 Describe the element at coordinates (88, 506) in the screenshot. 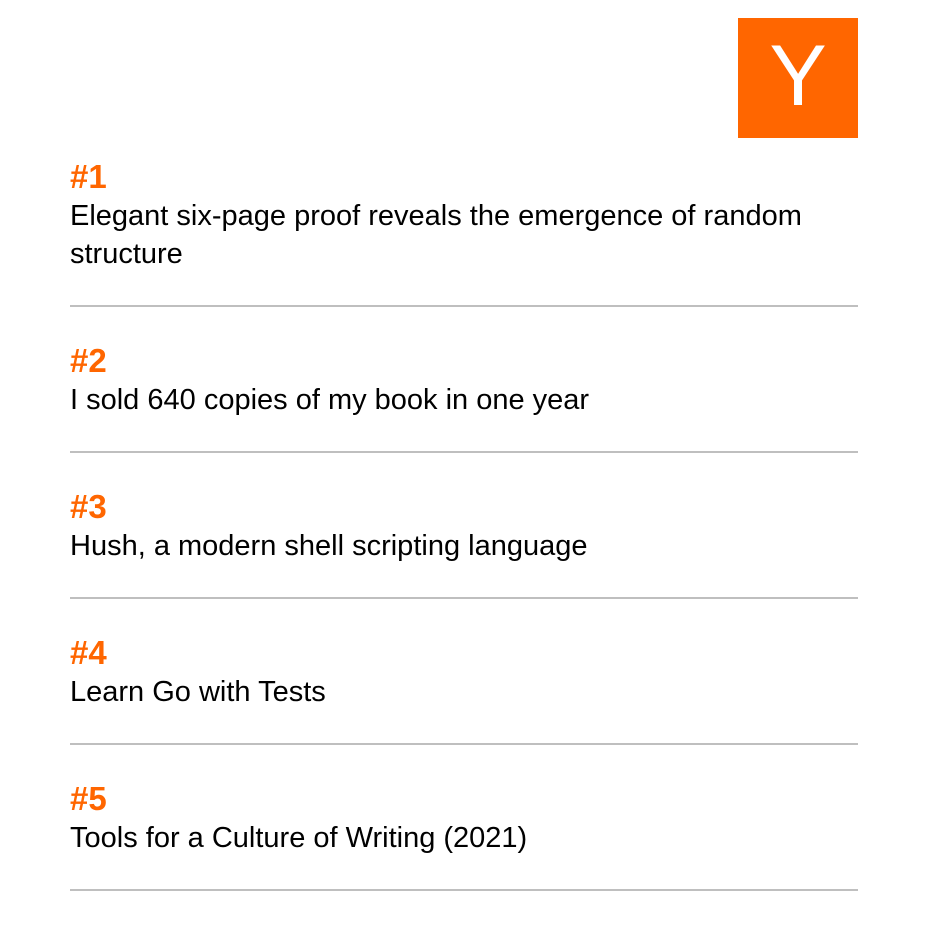

I see `story-rank: #3` at that location.